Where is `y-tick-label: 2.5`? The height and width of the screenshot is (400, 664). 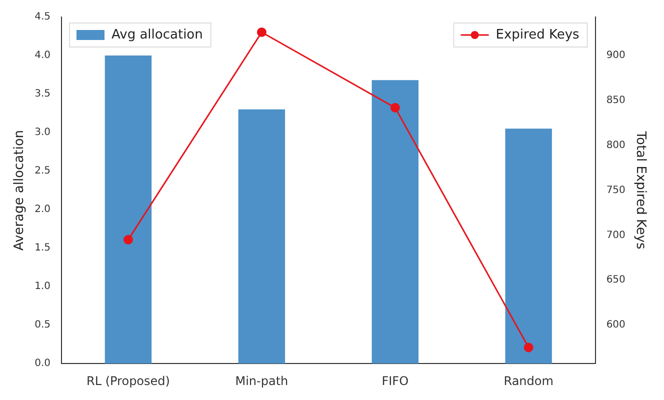
y-tick-label: 2.5 is located at coordinates (42, 171).